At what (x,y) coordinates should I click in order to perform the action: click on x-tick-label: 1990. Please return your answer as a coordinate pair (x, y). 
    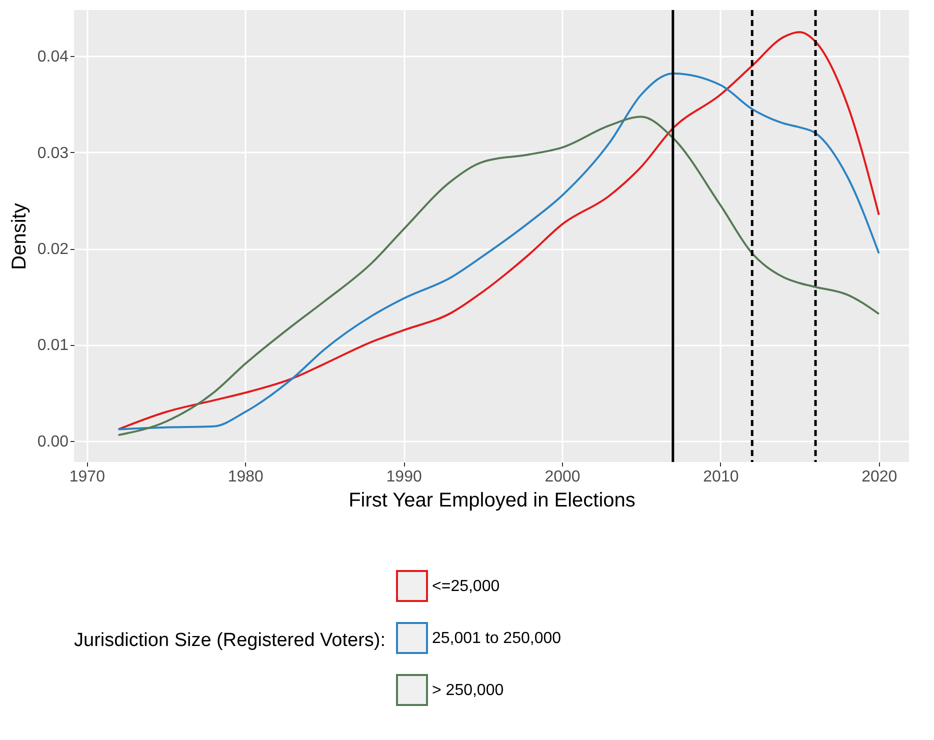
    Looking at the image, I should click on (404, 477).